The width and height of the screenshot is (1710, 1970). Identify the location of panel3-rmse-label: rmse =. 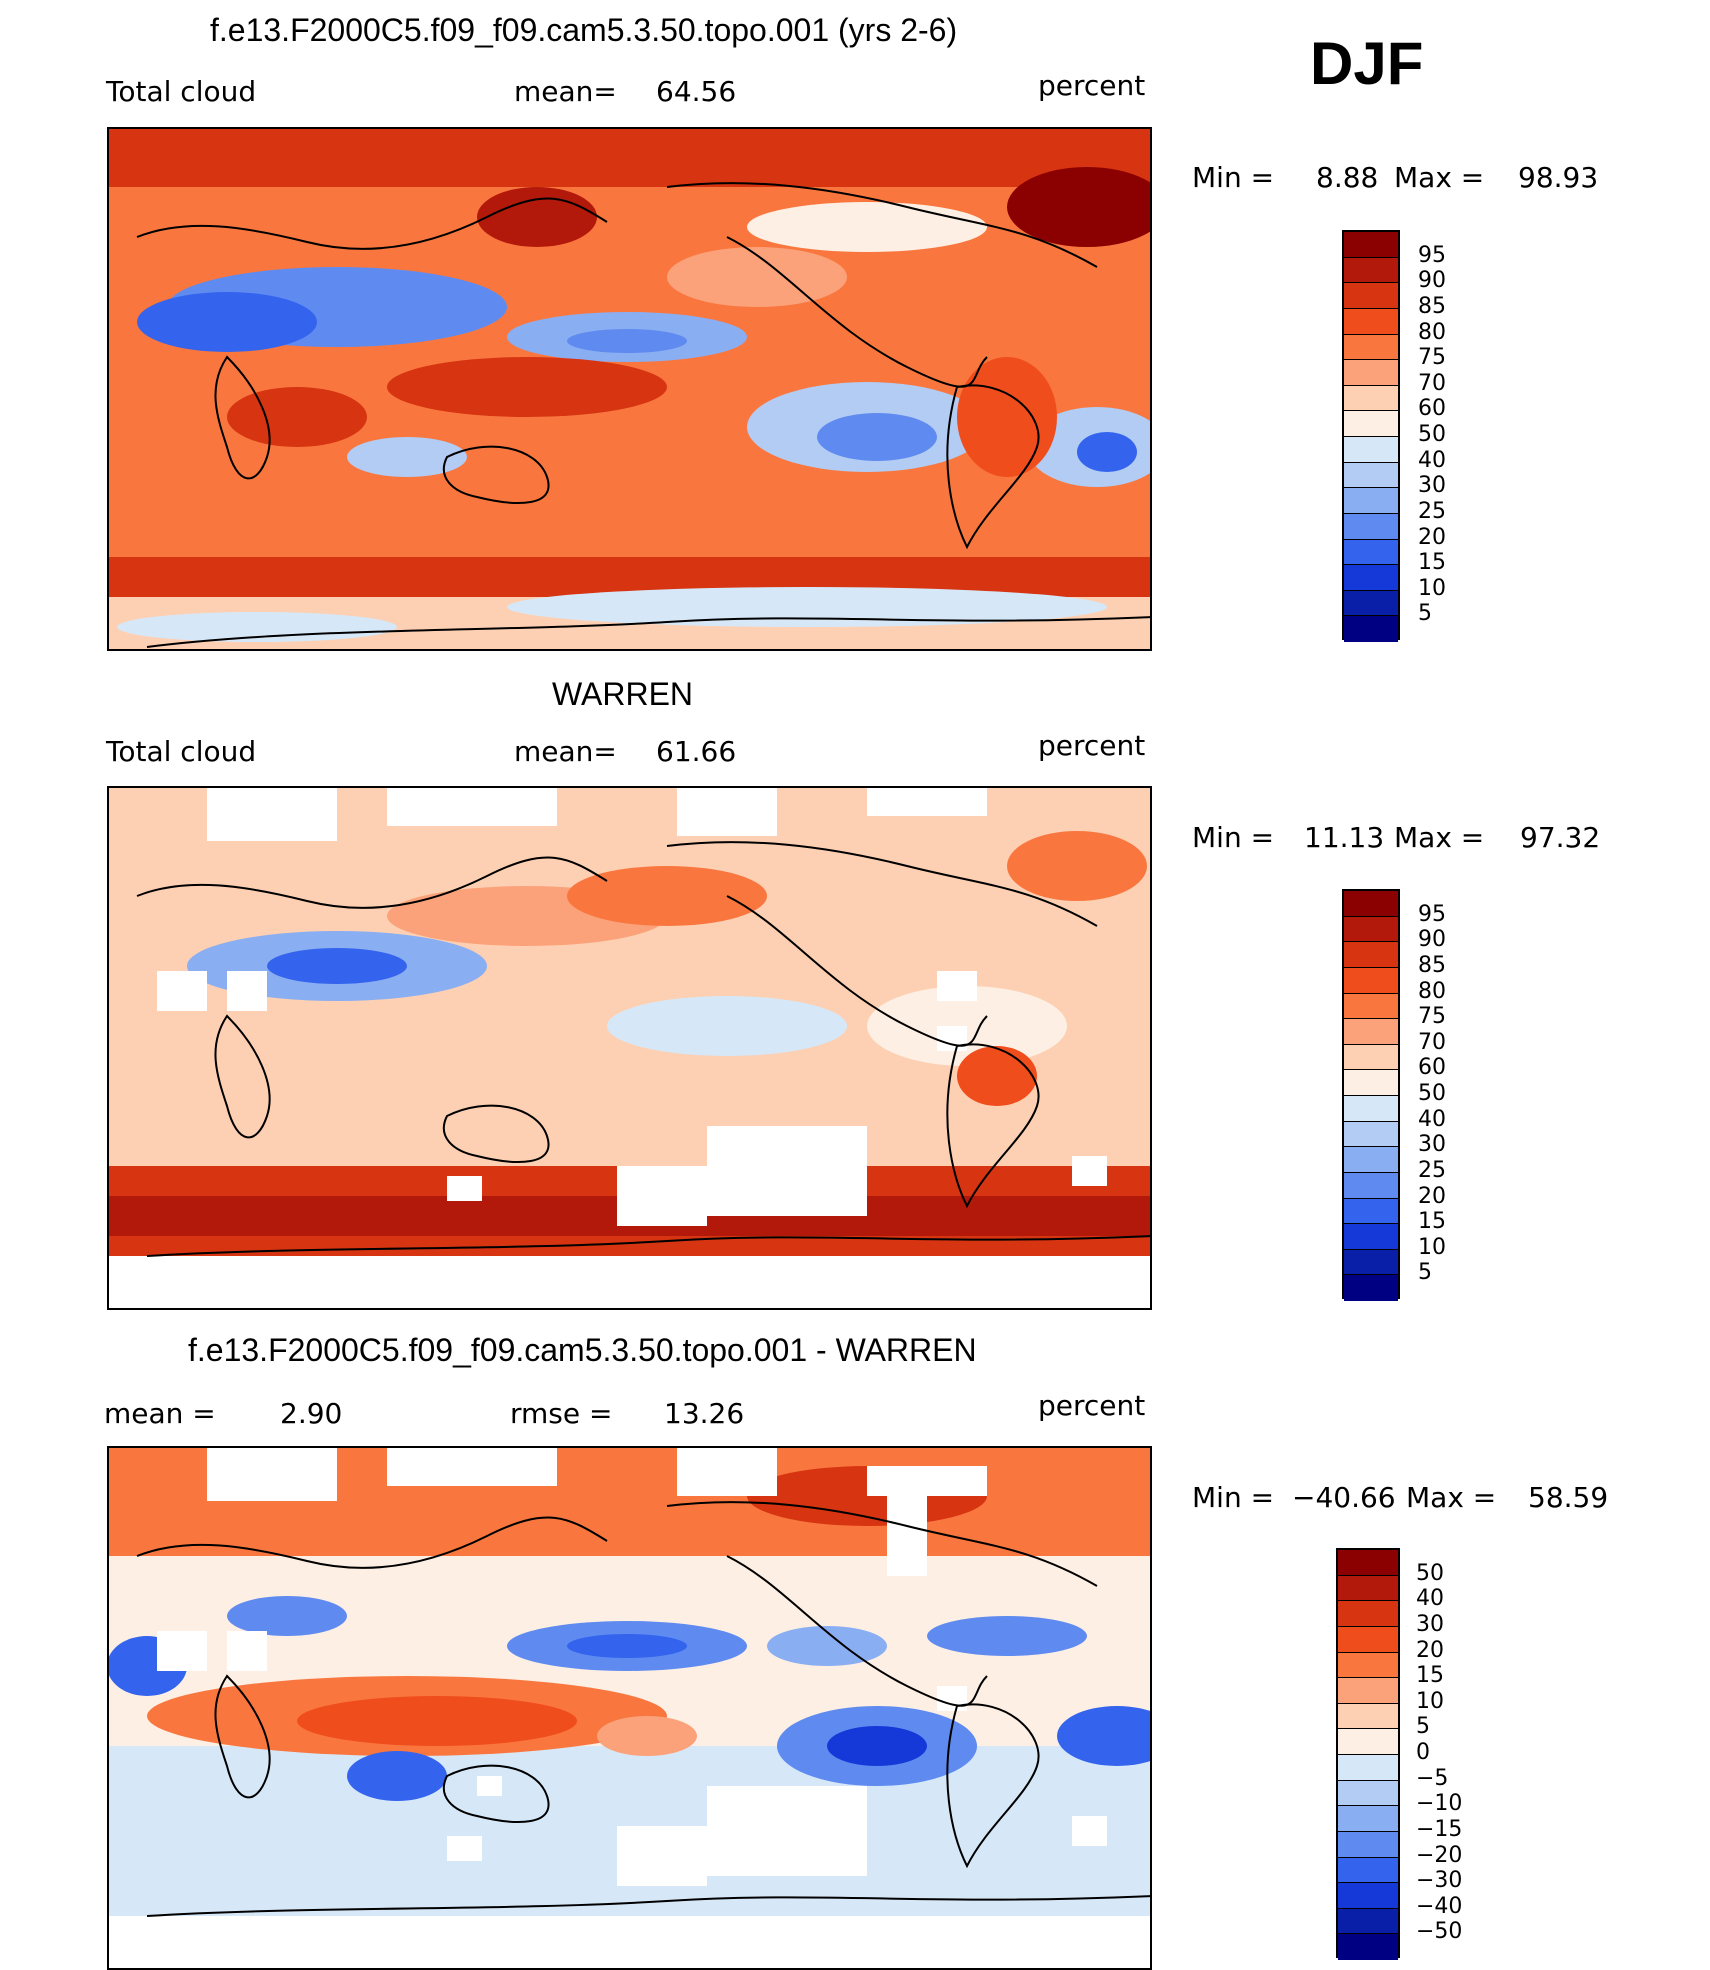
(561, 1413).